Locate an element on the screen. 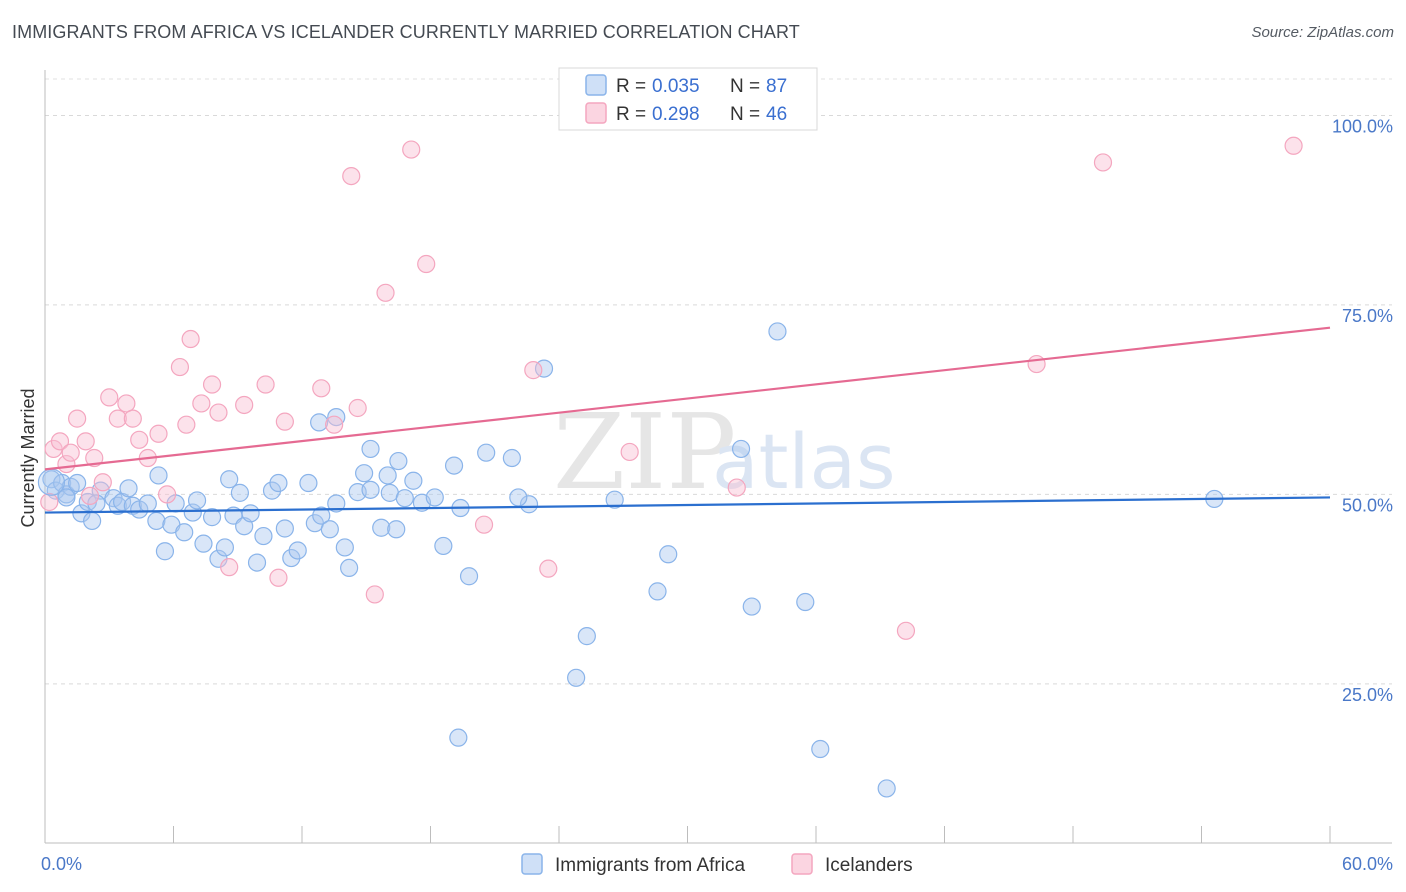  trend-line-icelanders is located at coordinates (687, 398).